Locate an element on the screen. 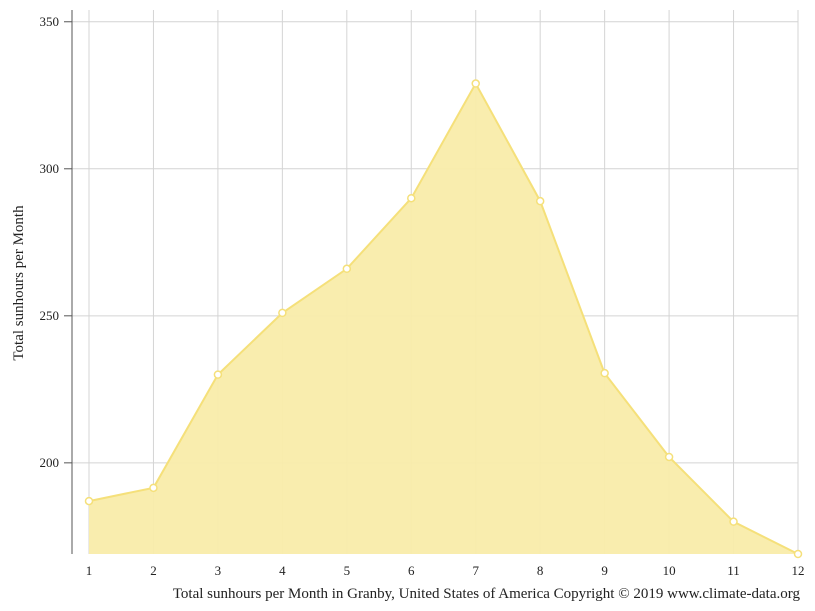 The image size is (815, 611). x-tick-label: 9 is located at coordinates (604, 570).